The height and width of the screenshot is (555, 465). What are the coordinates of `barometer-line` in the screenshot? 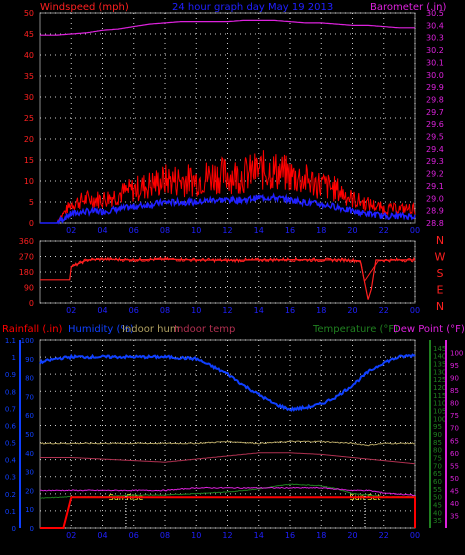 It's located at (227, 27).